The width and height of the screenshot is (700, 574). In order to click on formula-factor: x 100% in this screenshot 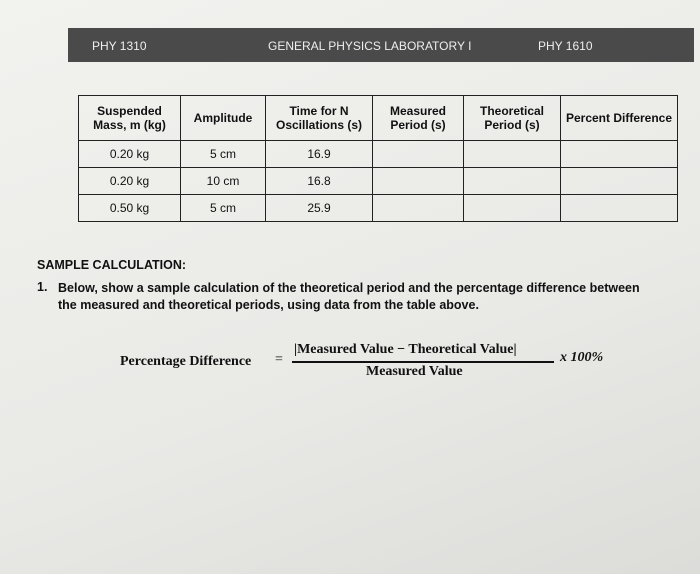, I will do `click(582, 357)`.